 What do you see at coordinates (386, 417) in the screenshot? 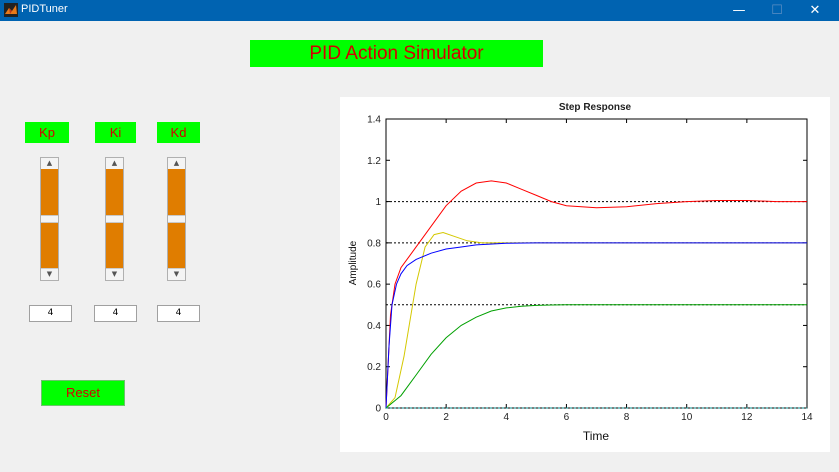
I see `x-tick-label: 0` at bounding box center [386, 417].